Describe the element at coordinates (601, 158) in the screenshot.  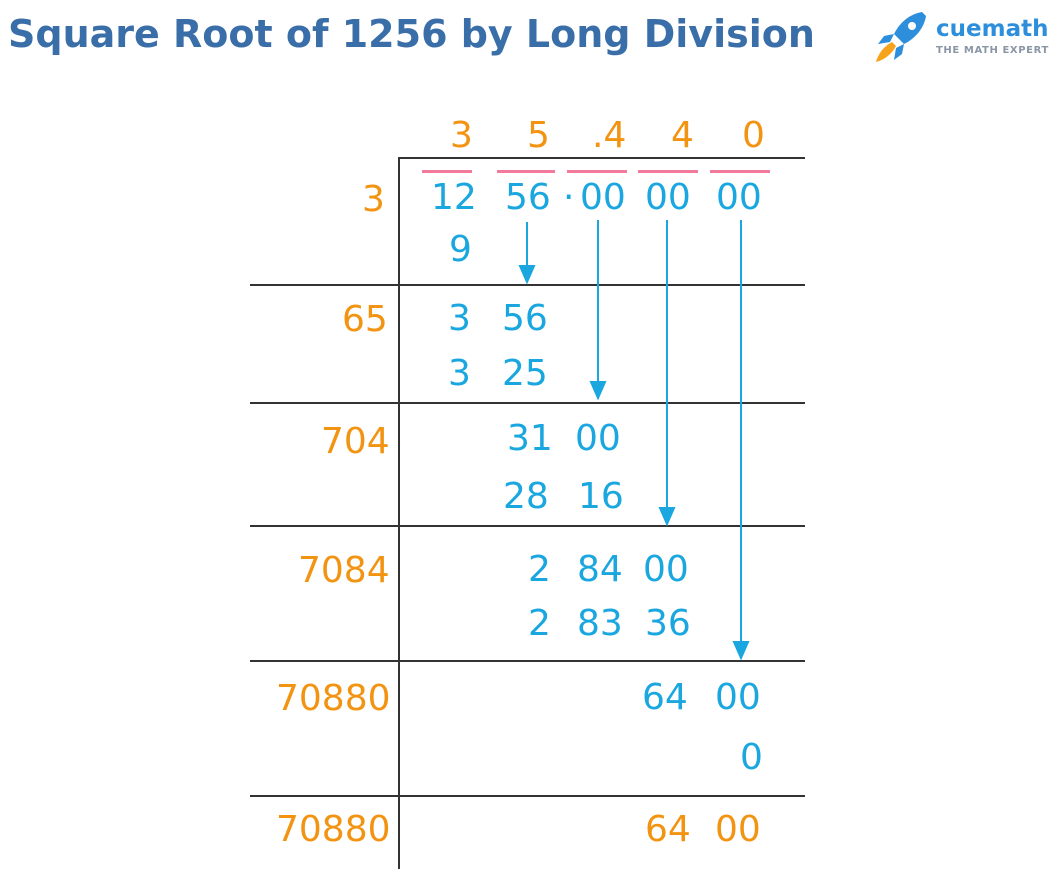
I see `quotient-line` at that location.